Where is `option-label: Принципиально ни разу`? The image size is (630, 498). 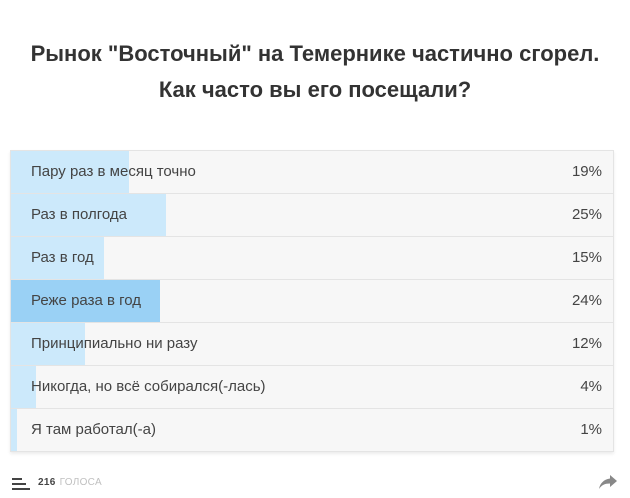 option-label: Принципиально ни разу is located at coordinates (114, 343).